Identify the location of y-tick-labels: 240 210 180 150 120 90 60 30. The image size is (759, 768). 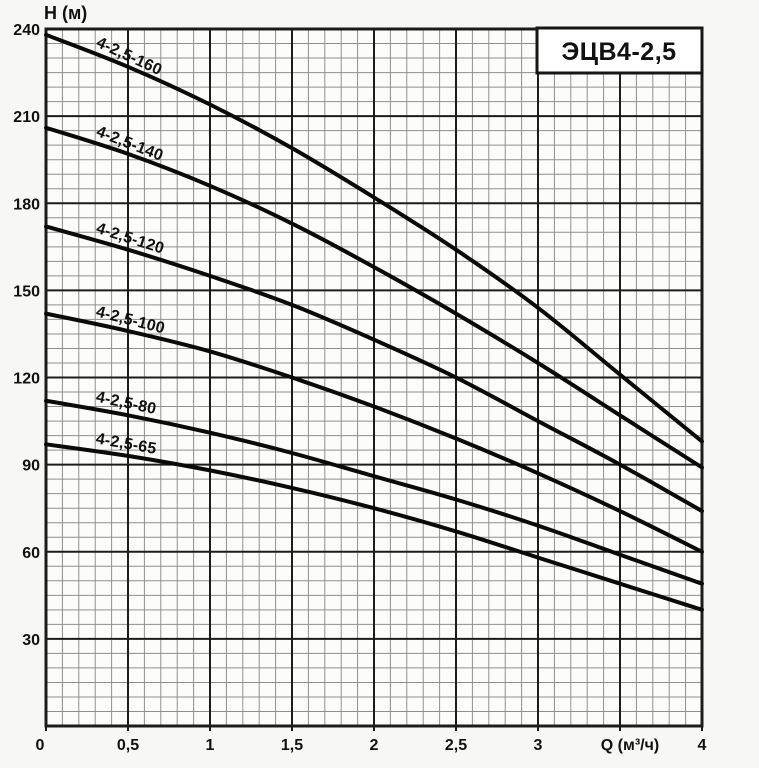
(26, 335).